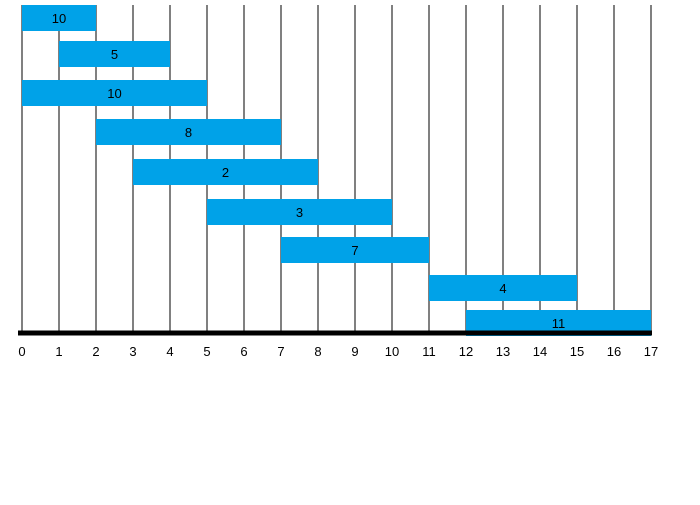 Image resolution: width=700 pixels, height=505 pixels. What do you see at coordinates (206, 351) in the screenshot?
I see `x-tick-label: 5` at bounding box center [206, 351].